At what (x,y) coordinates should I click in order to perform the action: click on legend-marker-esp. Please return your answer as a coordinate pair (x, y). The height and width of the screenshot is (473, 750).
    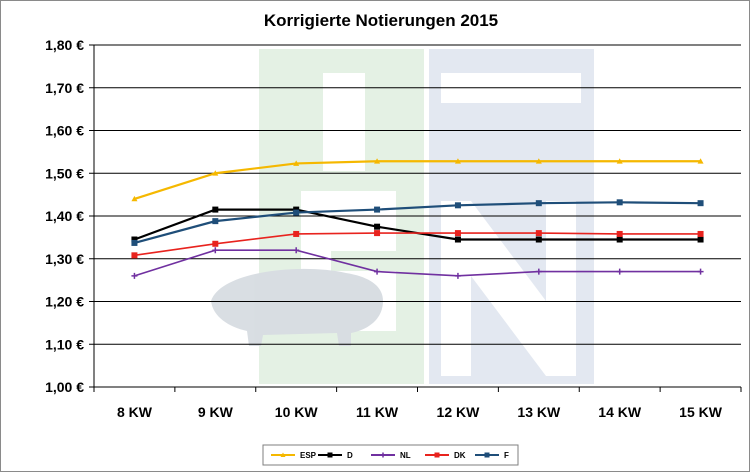
    Looking at the image, I should click on (283, 454).